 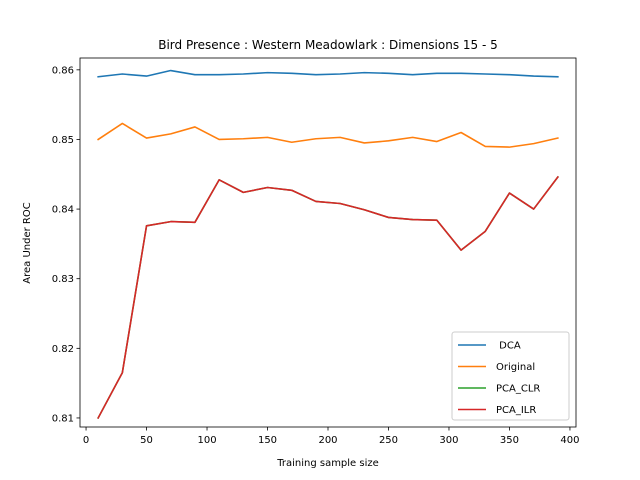 What do you see at coordinates (327, 440) in the screenshot?
I see `x-tick-label: 200` at bounding box center [327, 440].